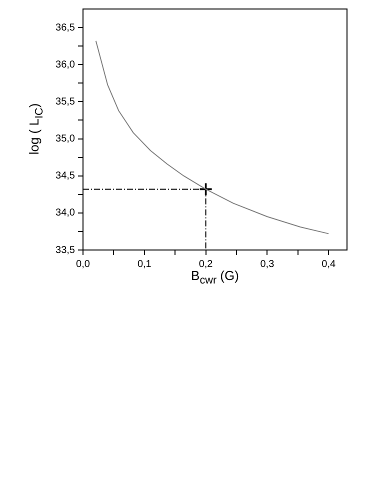 Image resolution: width=382 pixels, height=494 pixels. What do you see at coordinates (66, 176) in the screenshot?
I see `y-tick-label: 34,5` at bounding box center [66, 176].